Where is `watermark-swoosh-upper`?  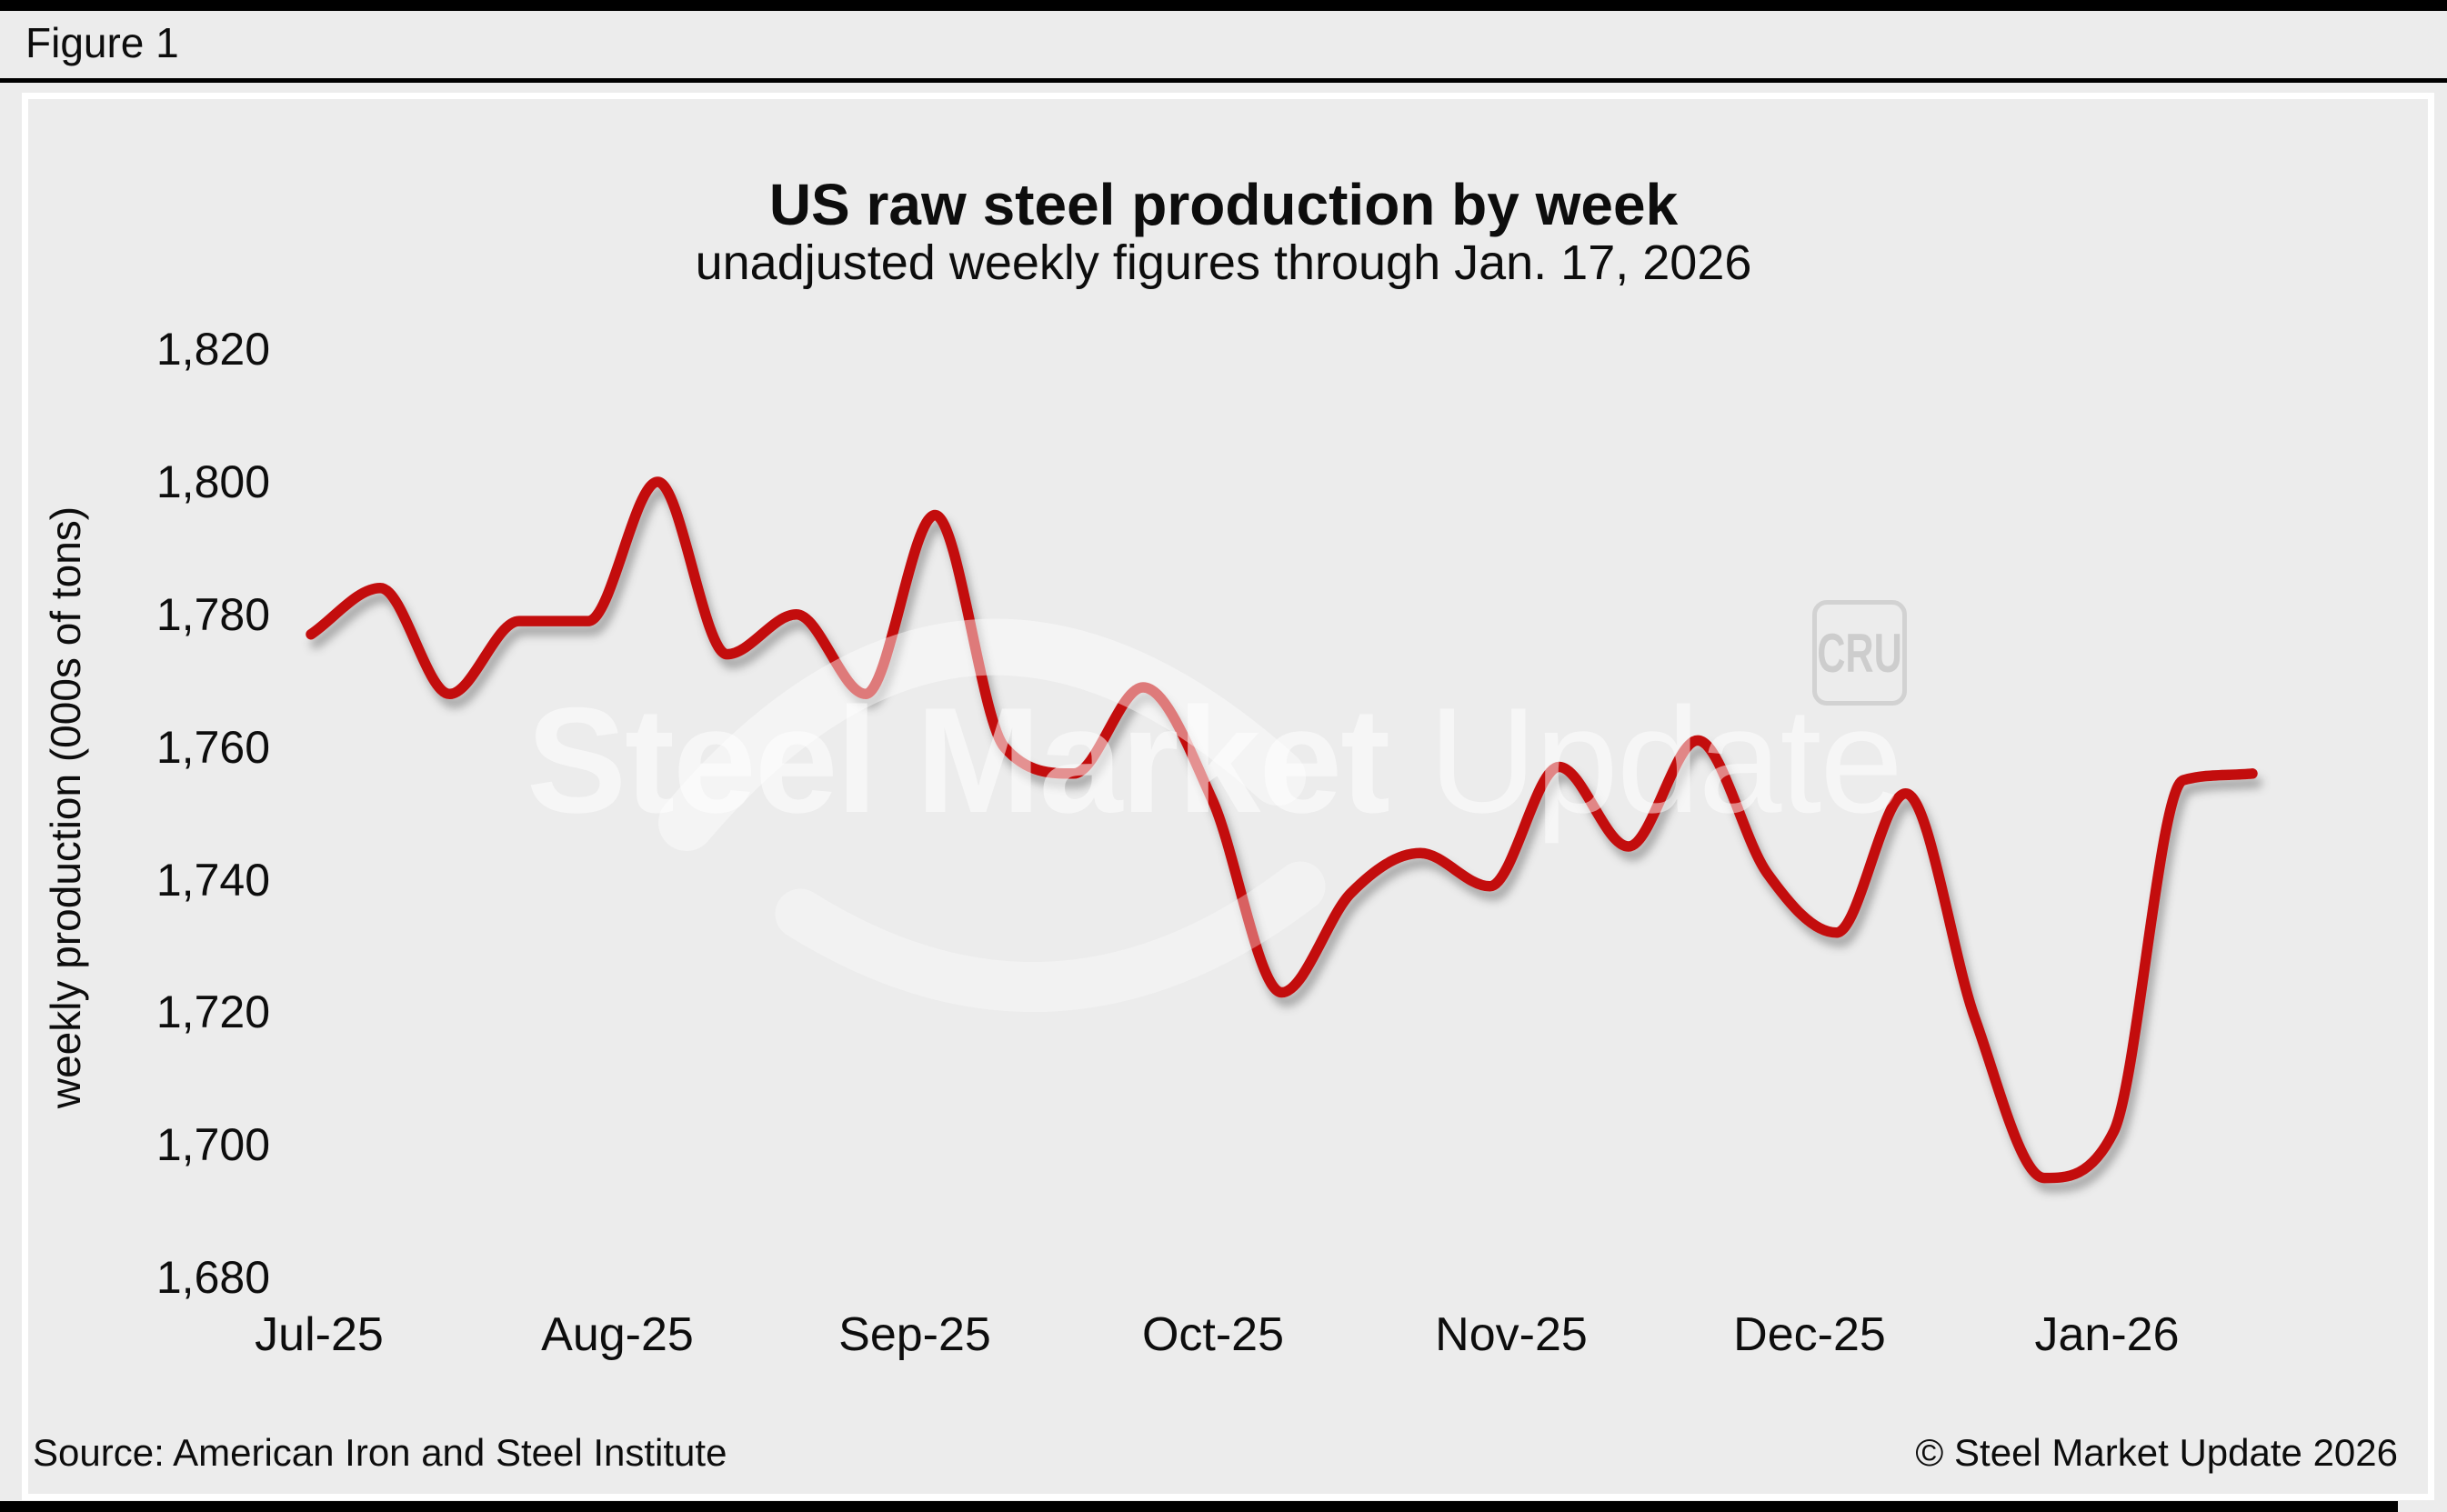
watermark-swoosh-upper is located at coordinates (982, 734).